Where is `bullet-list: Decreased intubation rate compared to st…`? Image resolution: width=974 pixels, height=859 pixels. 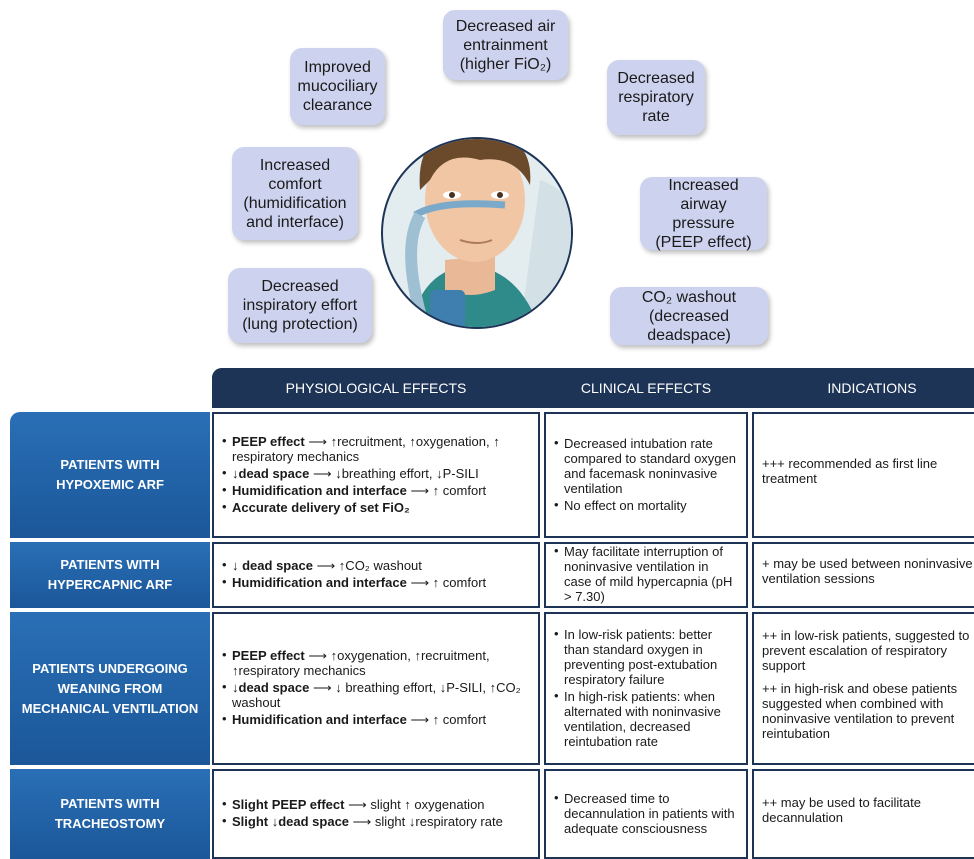 bullet-list: Decreased intubation rate compared to st… is located at coordinates (646, 475).